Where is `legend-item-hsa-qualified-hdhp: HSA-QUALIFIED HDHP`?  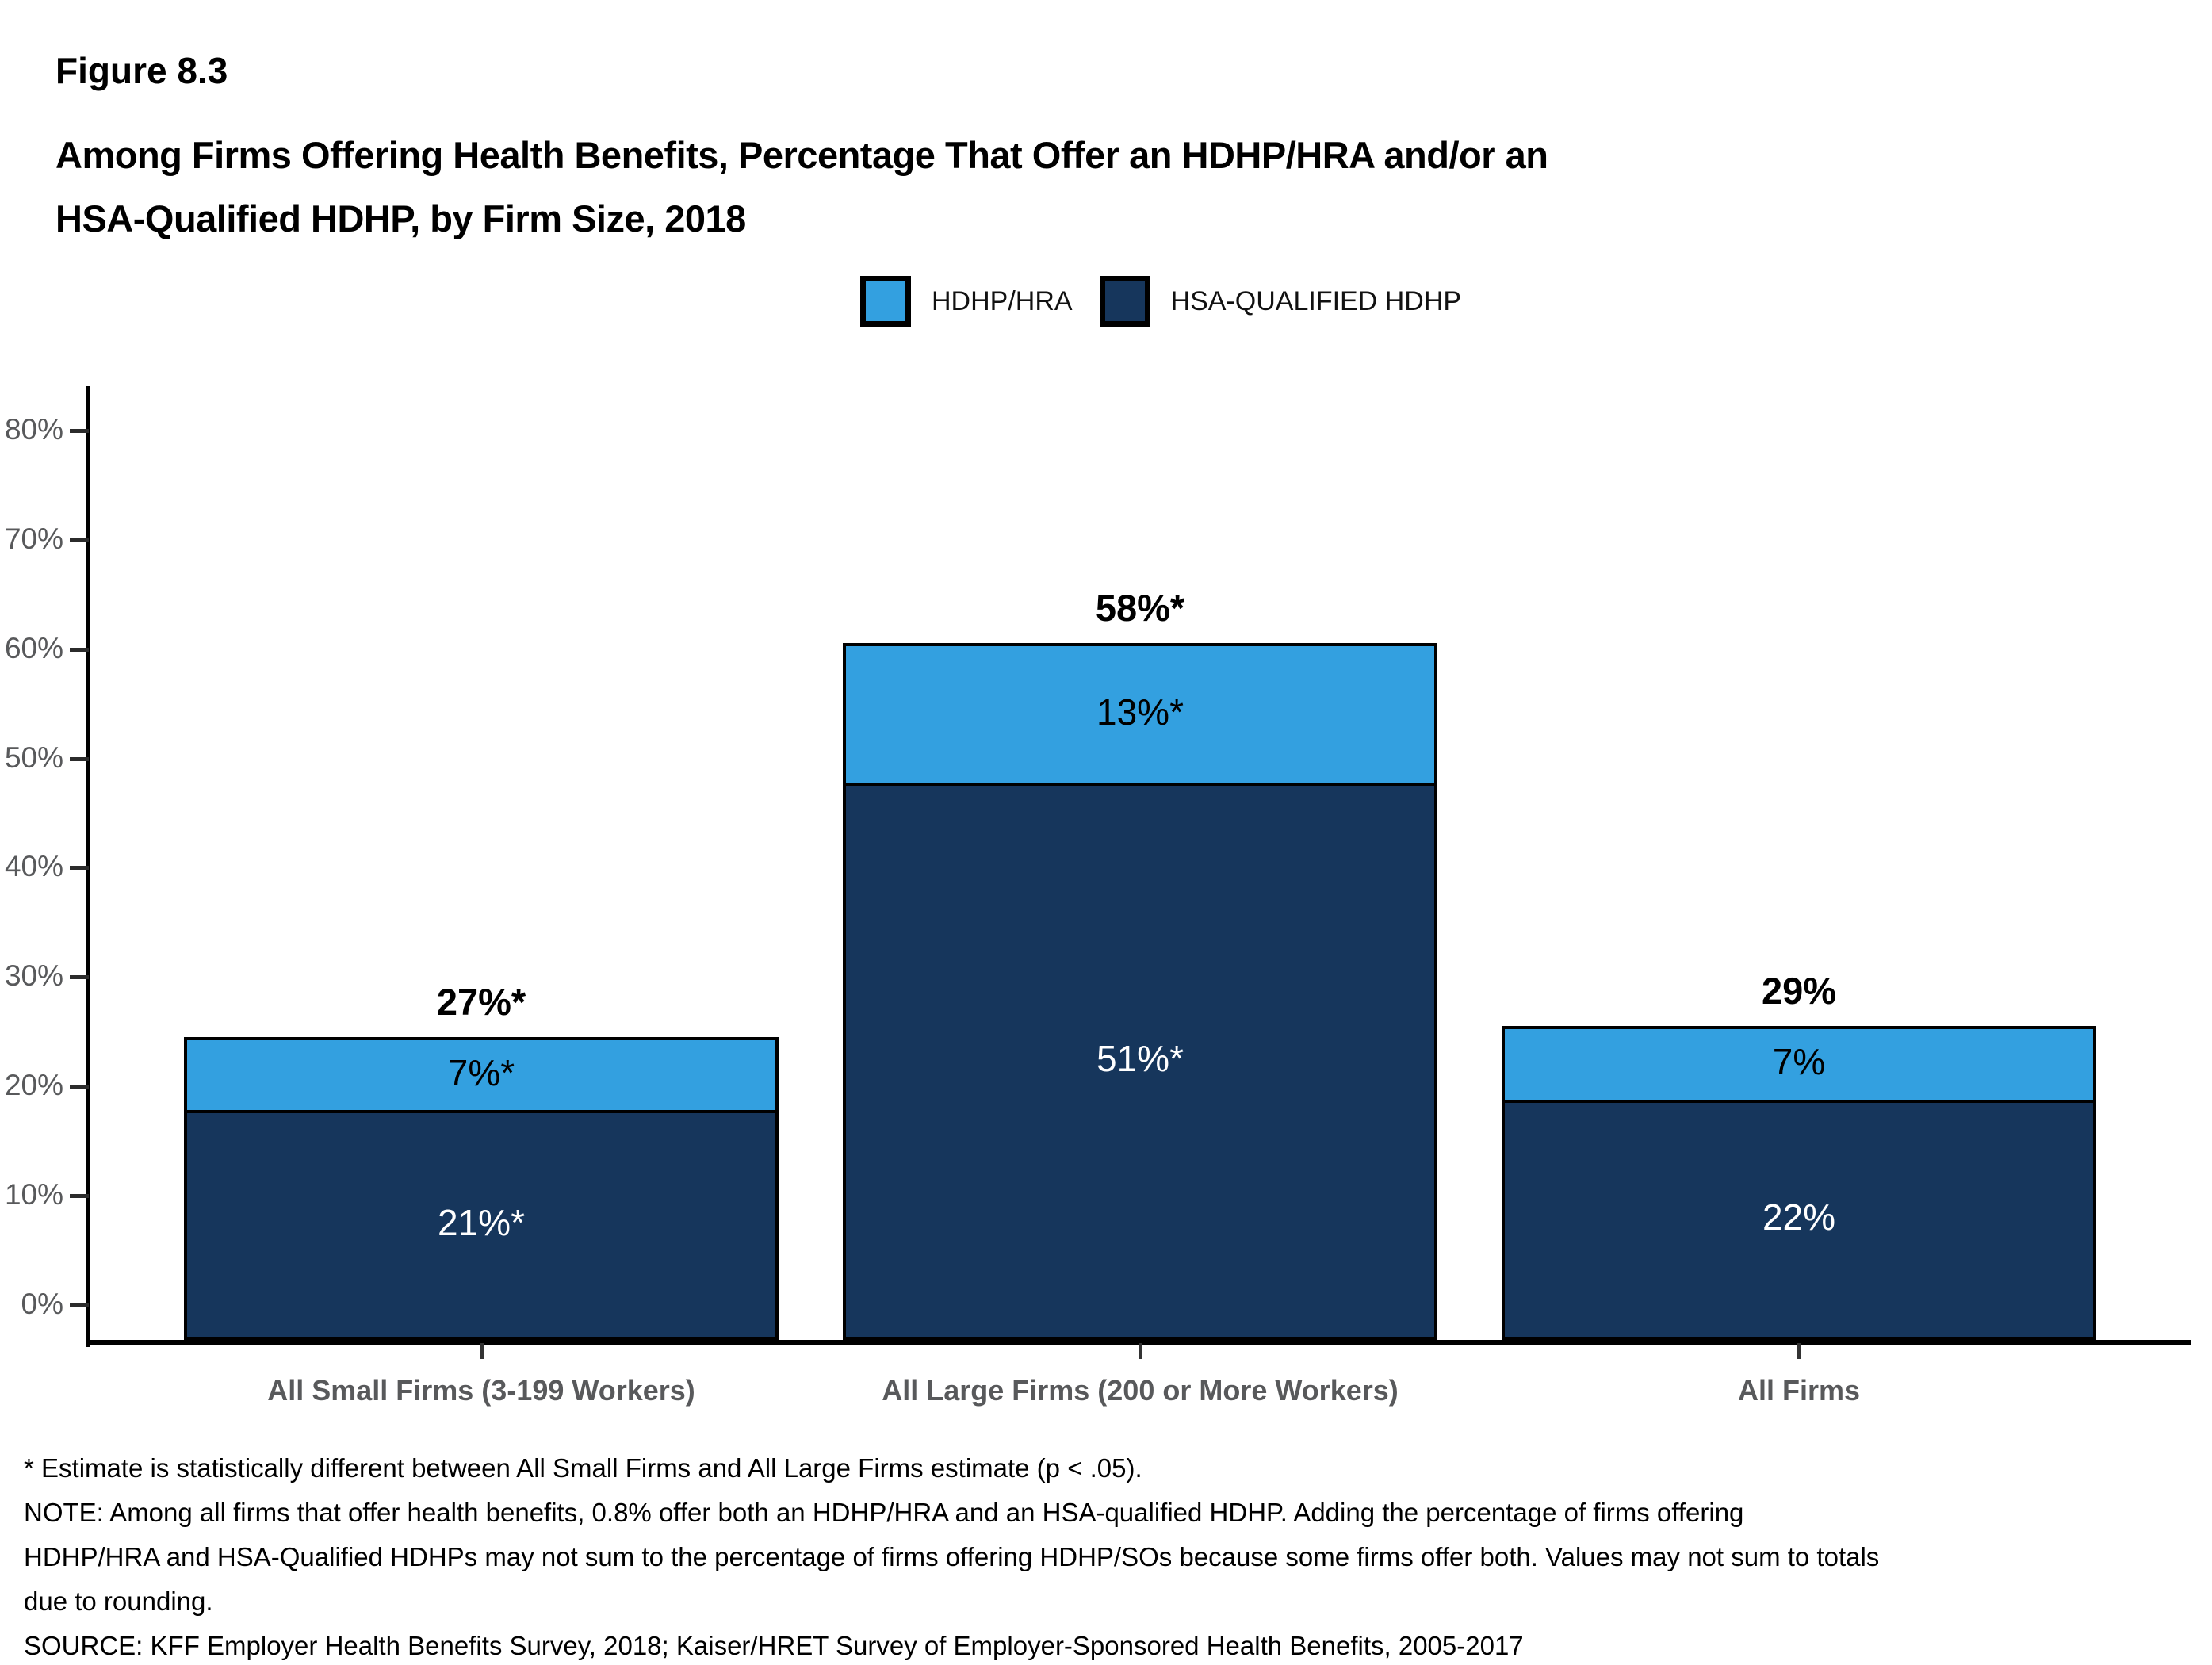 legend-item-hsa-qualified-hdhp: HSA-QUALIFIED HDHP is located at coordinates (1280, 301).